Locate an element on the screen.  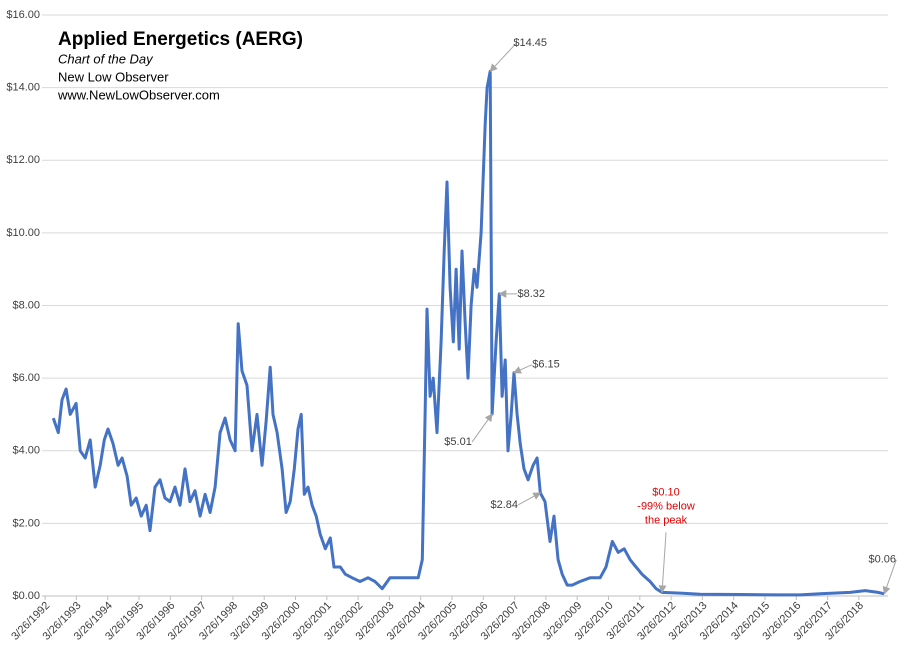
annotation-label: $8.32 is located at coordinates (532, 294).